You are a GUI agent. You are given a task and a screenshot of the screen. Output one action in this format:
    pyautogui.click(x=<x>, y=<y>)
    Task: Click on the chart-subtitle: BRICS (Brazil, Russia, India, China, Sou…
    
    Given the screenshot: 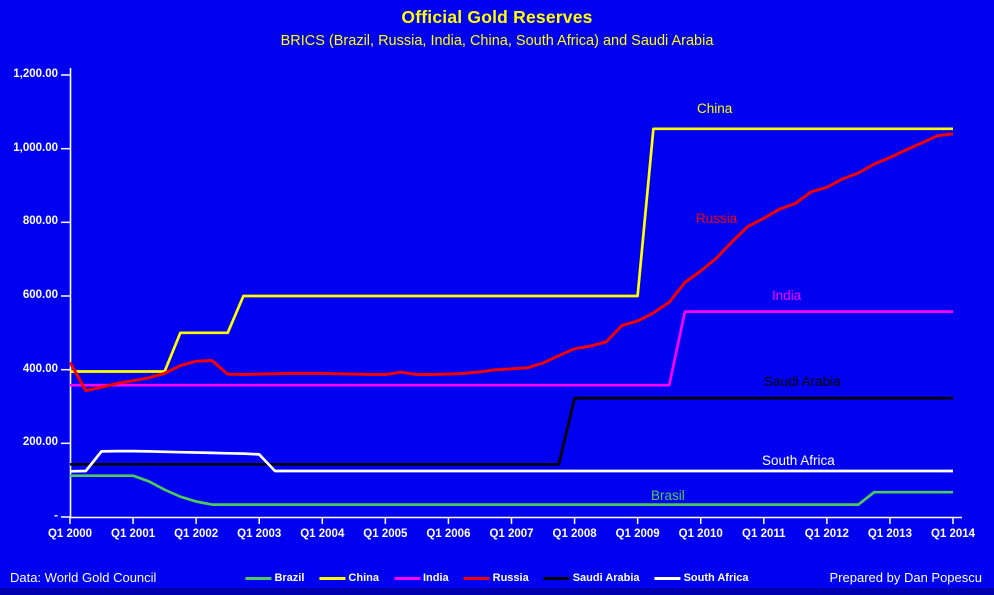 What is the action you would take?
    pyautogui.click(x=497, y=41)
    